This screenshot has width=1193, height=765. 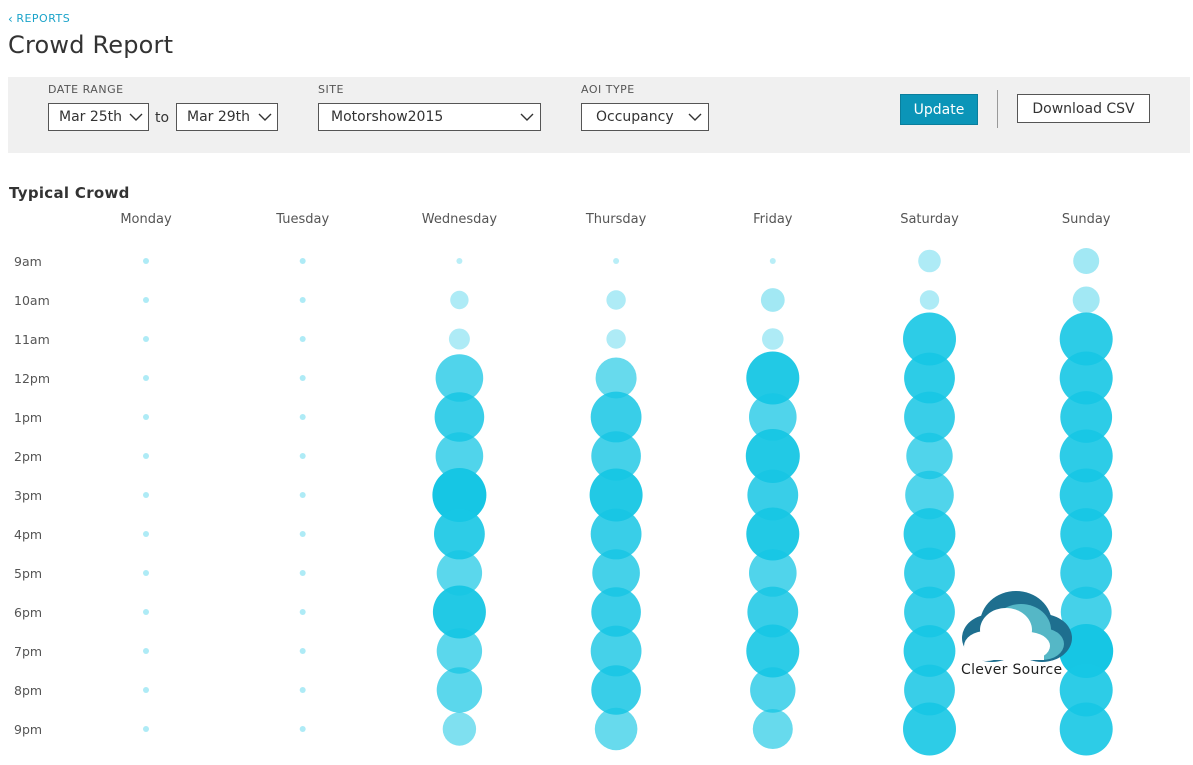 I want to click on reports-back-link: ‹ REPORTS, so click(x=39, y=18).